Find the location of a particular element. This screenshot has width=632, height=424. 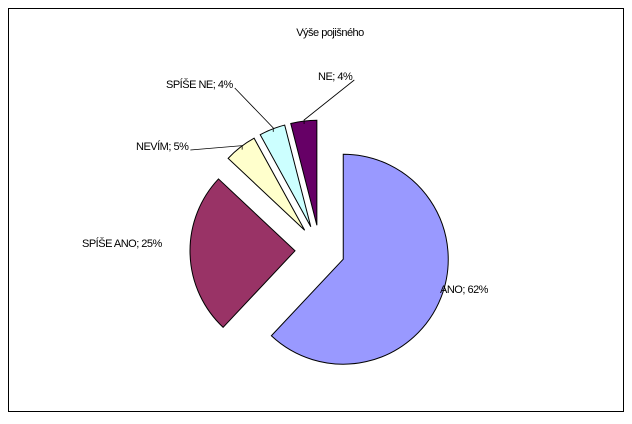

data-label: ANO; 62% is located at coordinates (464, 290).